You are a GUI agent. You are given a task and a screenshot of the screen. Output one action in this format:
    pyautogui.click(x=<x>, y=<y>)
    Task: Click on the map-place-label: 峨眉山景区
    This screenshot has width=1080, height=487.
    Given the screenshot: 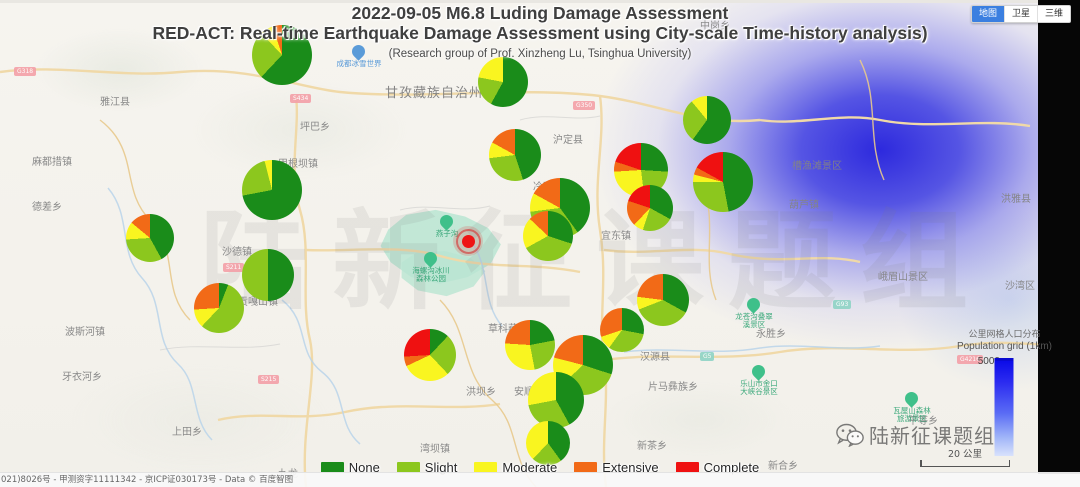 What is the action you would take?
    pyautogui.click(x=903, y=277)
    